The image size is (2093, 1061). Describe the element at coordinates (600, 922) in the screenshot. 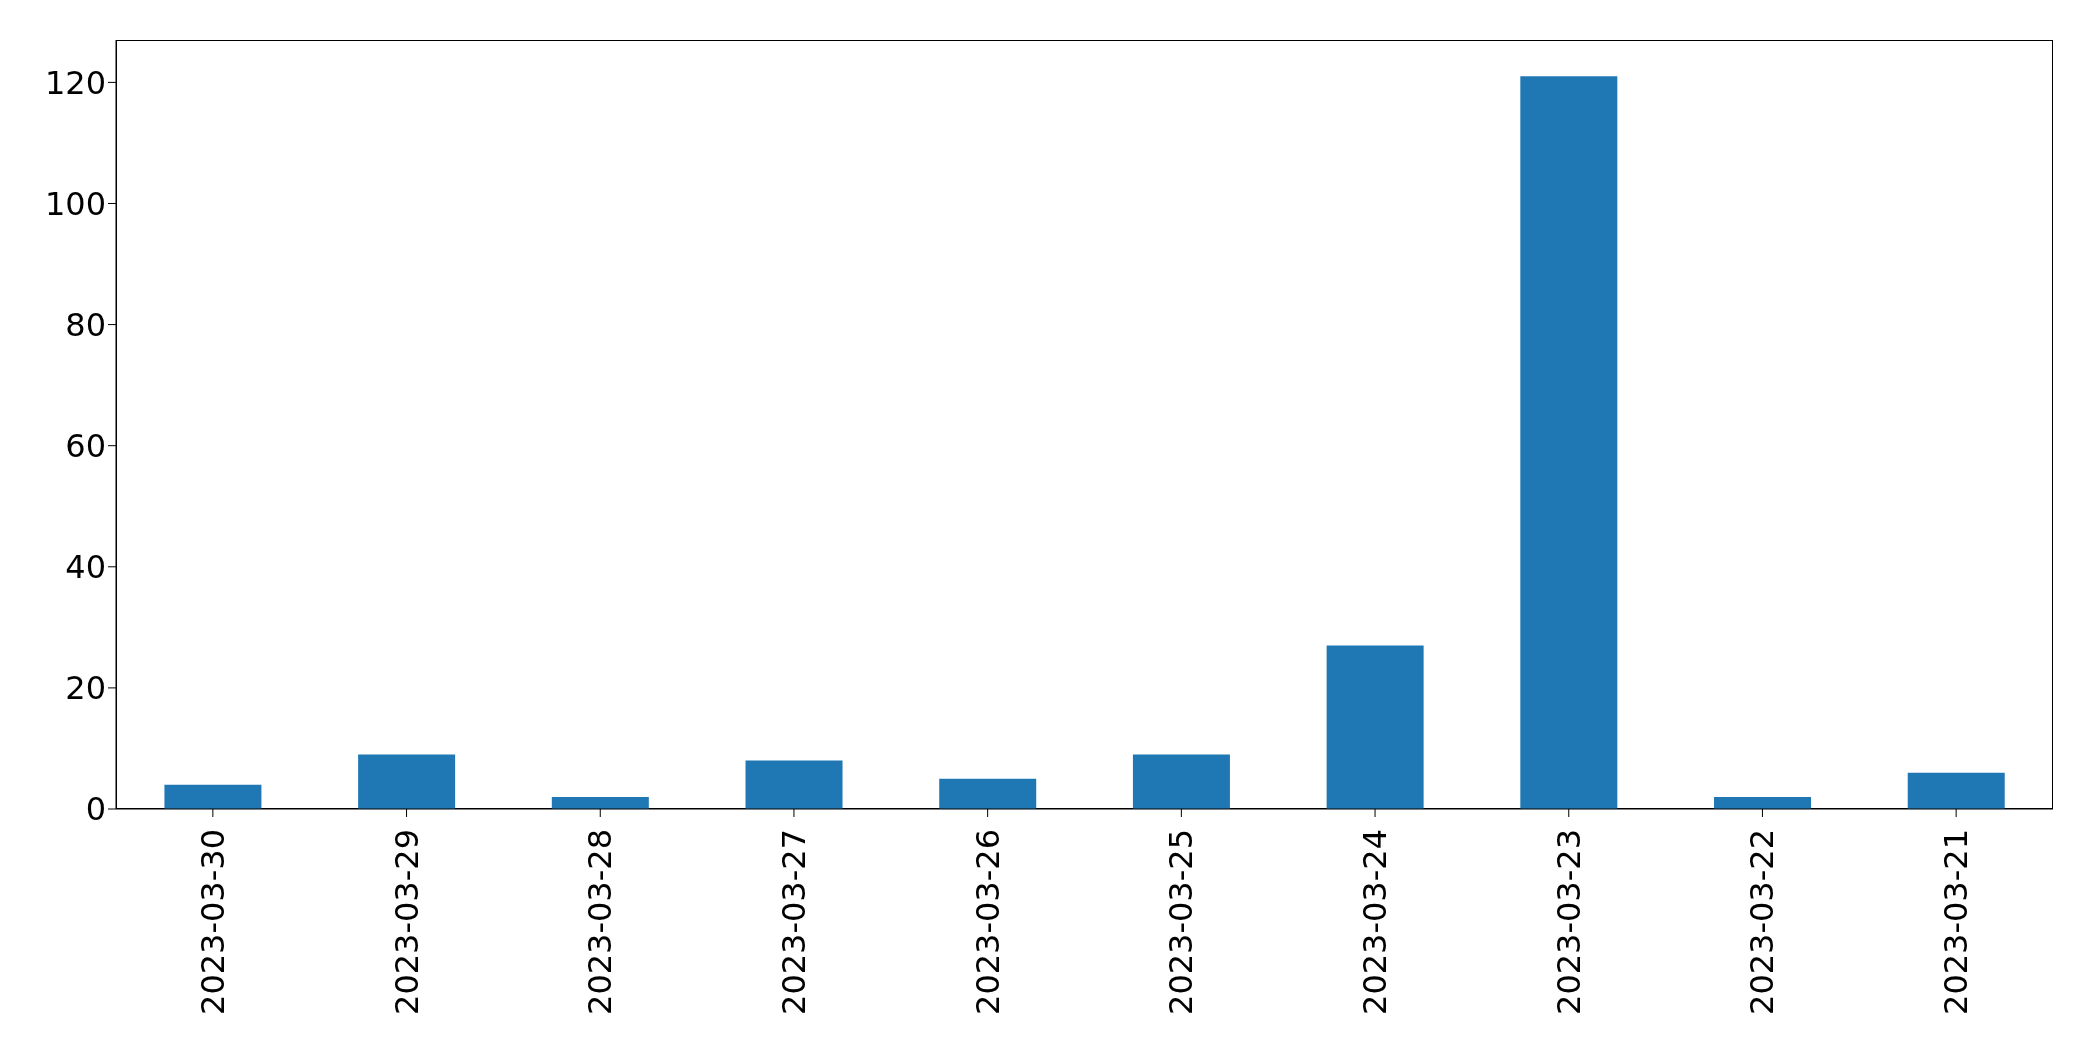

I see `x-tick-label: 2023-03-28` at that location.